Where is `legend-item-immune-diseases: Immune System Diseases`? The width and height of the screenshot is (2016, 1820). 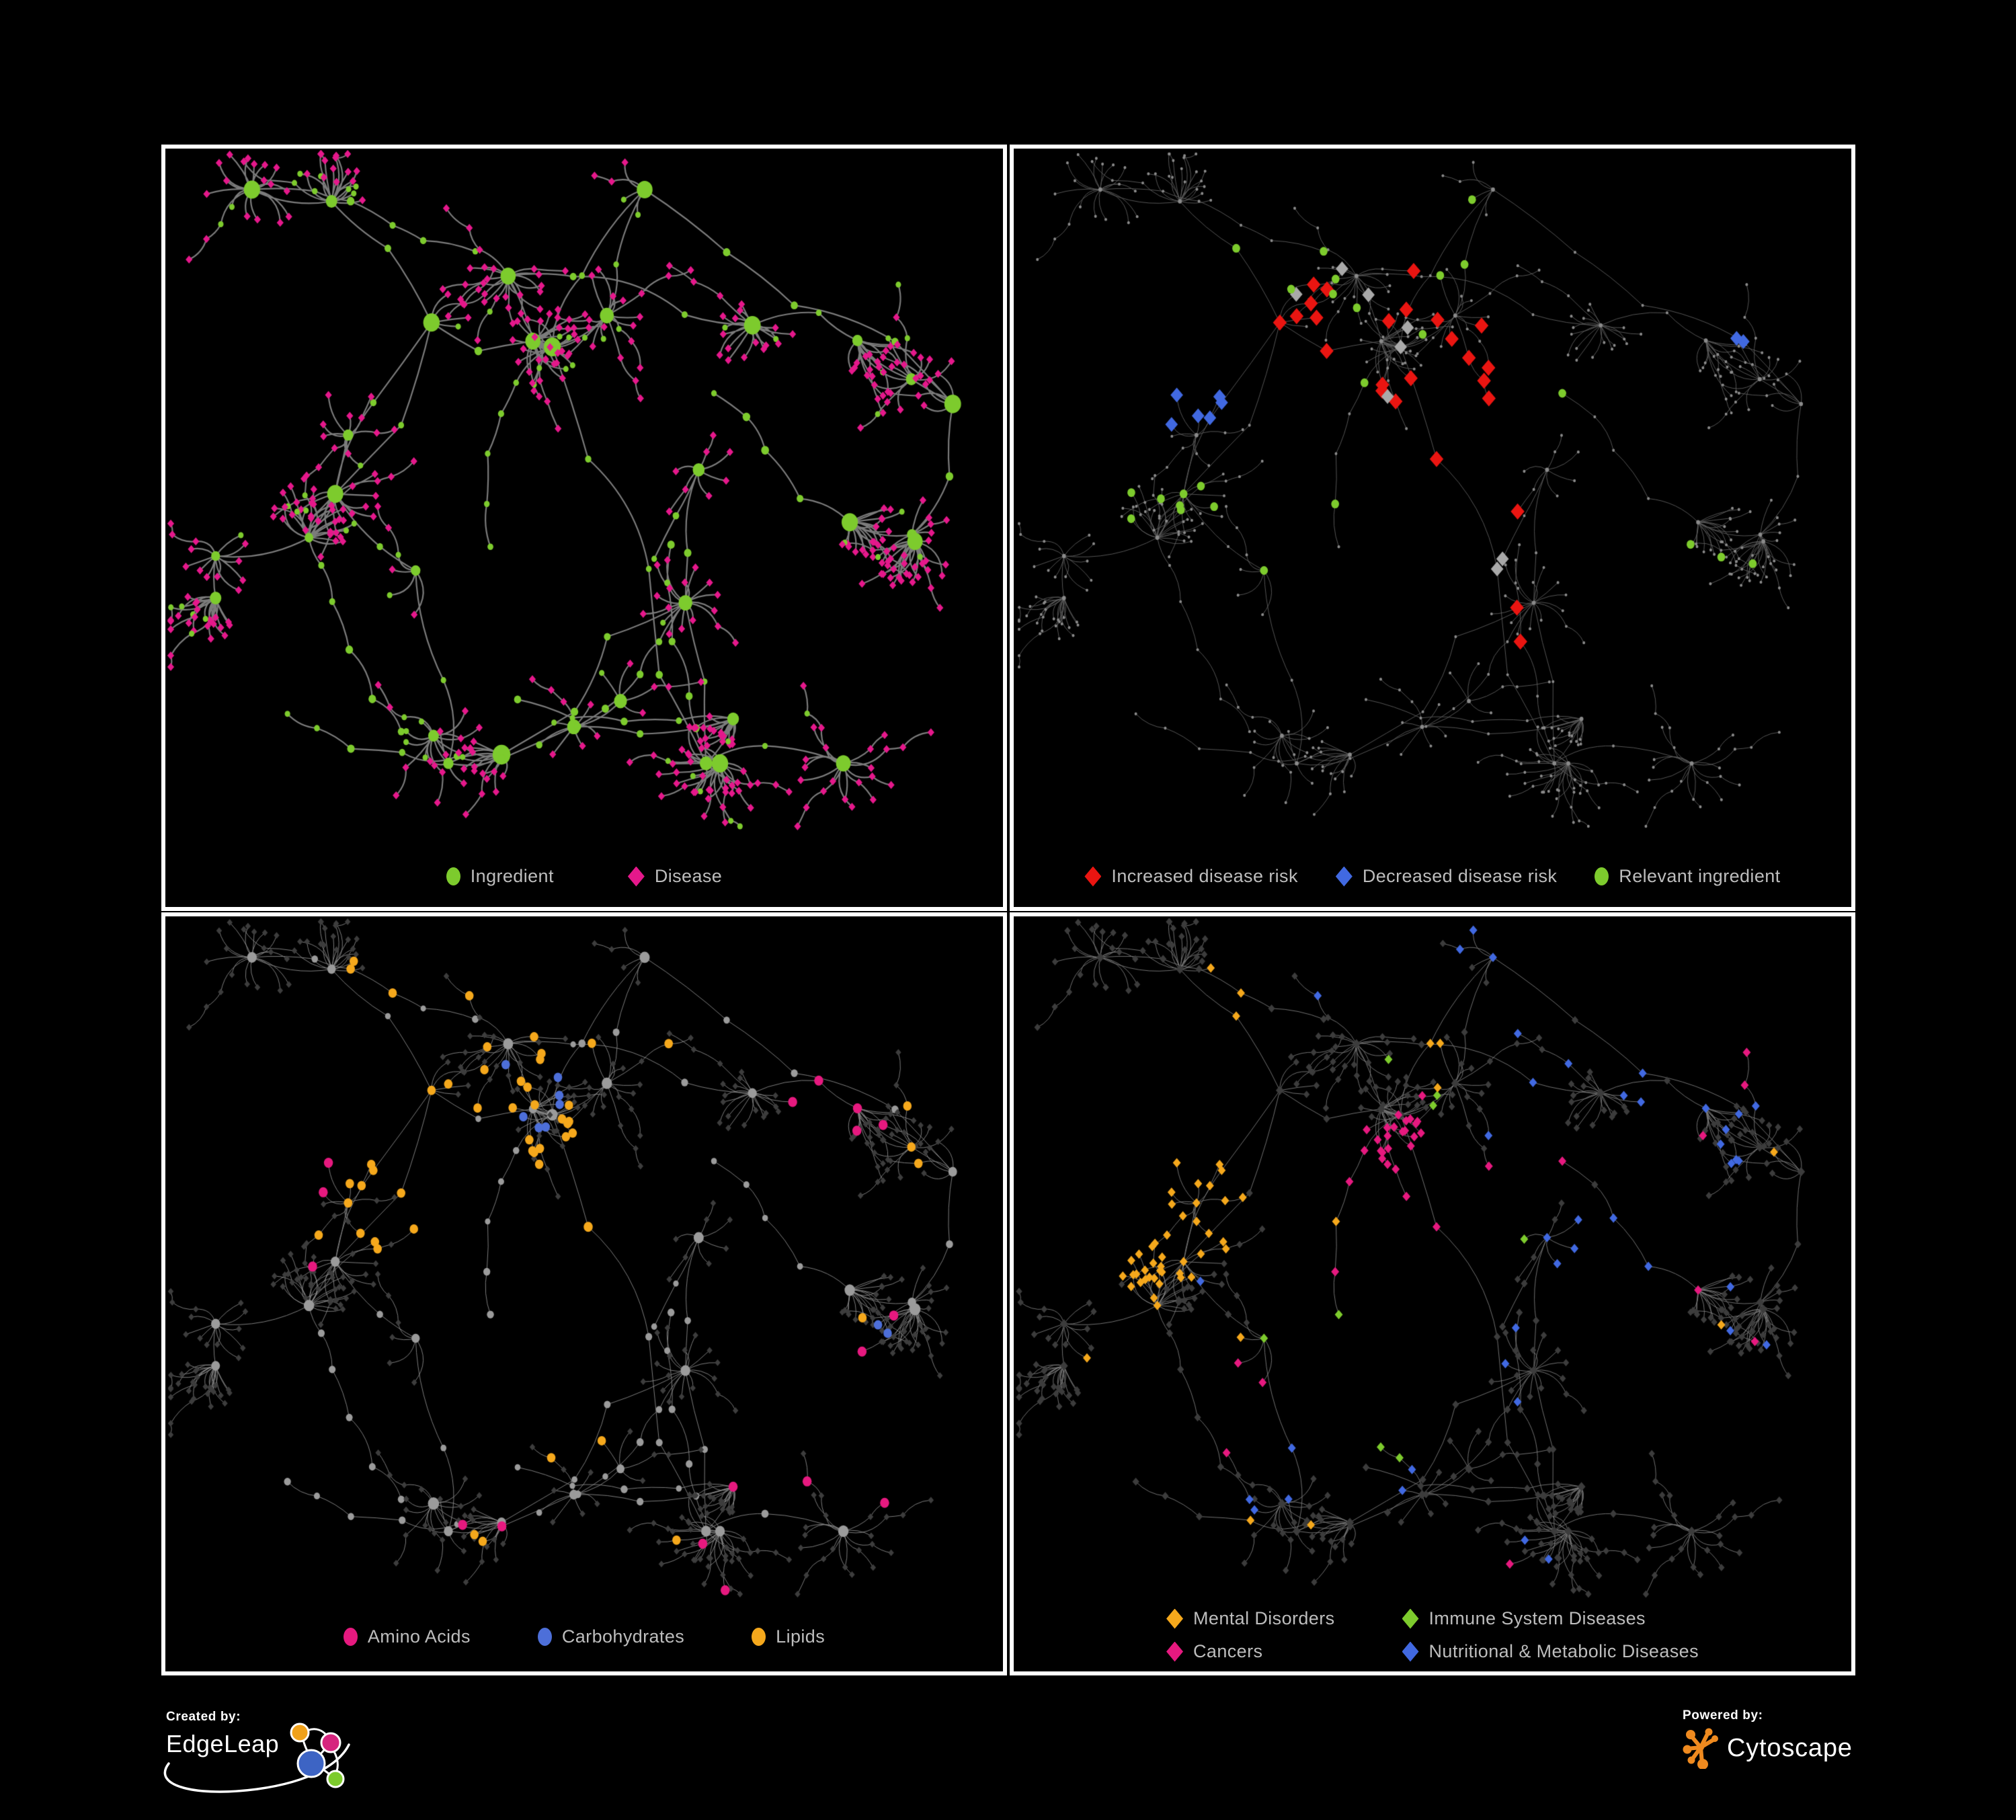 legend-item-immune-diseases: Immune System Diseases is located at coordinates (1550, 1618).